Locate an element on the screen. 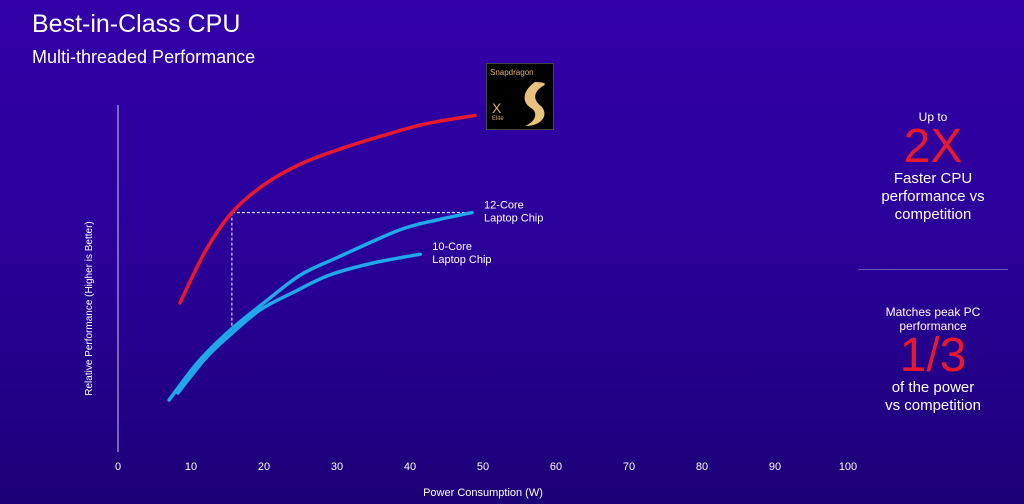  callout-line: performance vs is located at coordinates (933, 196).